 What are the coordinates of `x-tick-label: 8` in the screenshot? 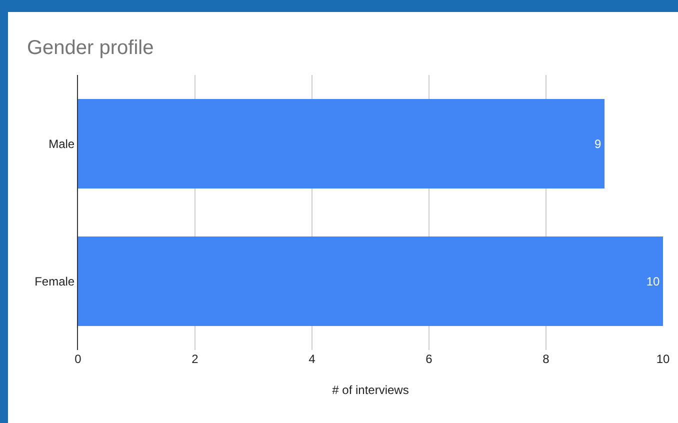 It's located at (546, 359).